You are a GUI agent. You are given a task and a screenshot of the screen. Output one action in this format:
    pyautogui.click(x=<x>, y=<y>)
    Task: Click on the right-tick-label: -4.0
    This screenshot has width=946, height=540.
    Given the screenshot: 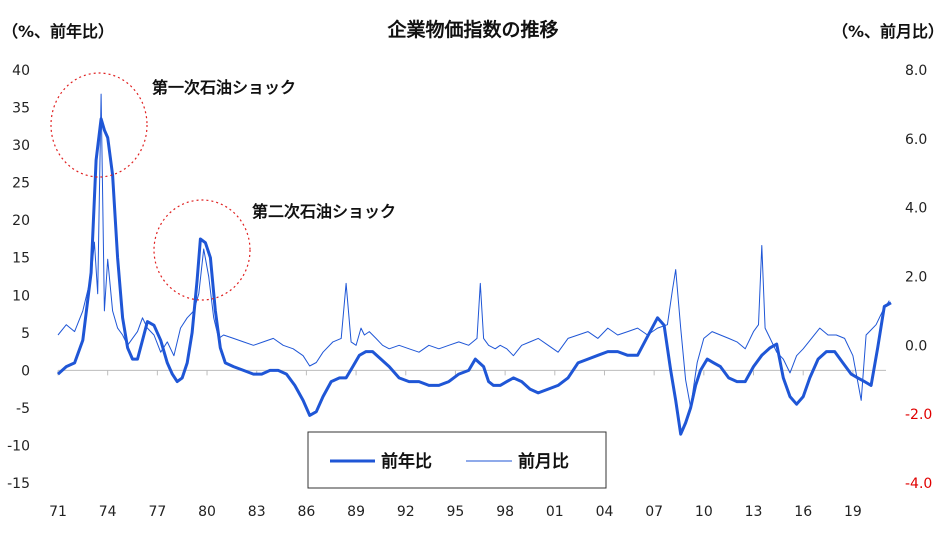 What is the action you would take?
    pyautogui.click(x=918, y=484)
    